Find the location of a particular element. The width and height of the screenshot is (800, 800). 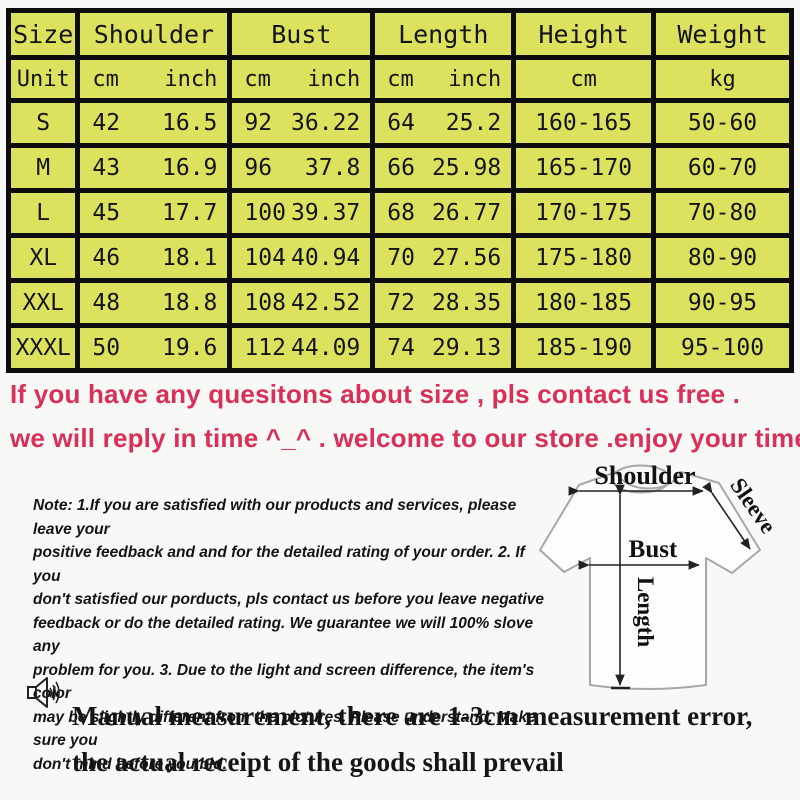

length-cm: 74 is located at coordinates (401, 348).